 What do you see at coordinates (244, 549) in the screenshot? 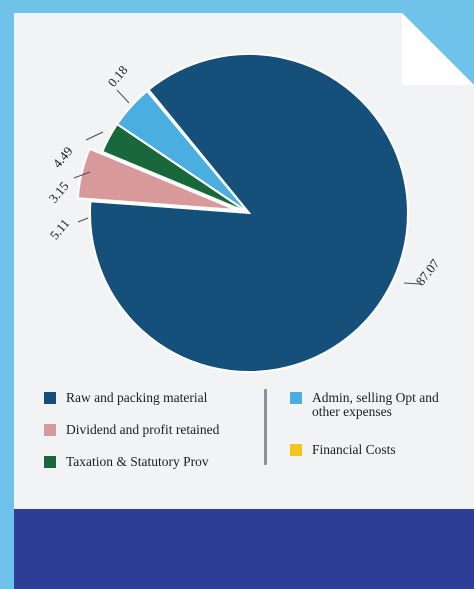
I see `footer-bar` at bounding box center [244, 549].